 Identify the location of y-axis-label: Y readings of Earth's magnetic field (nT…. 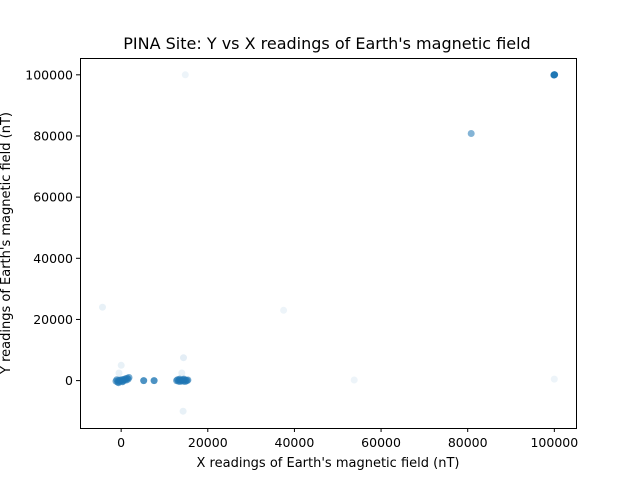
(7, 243).